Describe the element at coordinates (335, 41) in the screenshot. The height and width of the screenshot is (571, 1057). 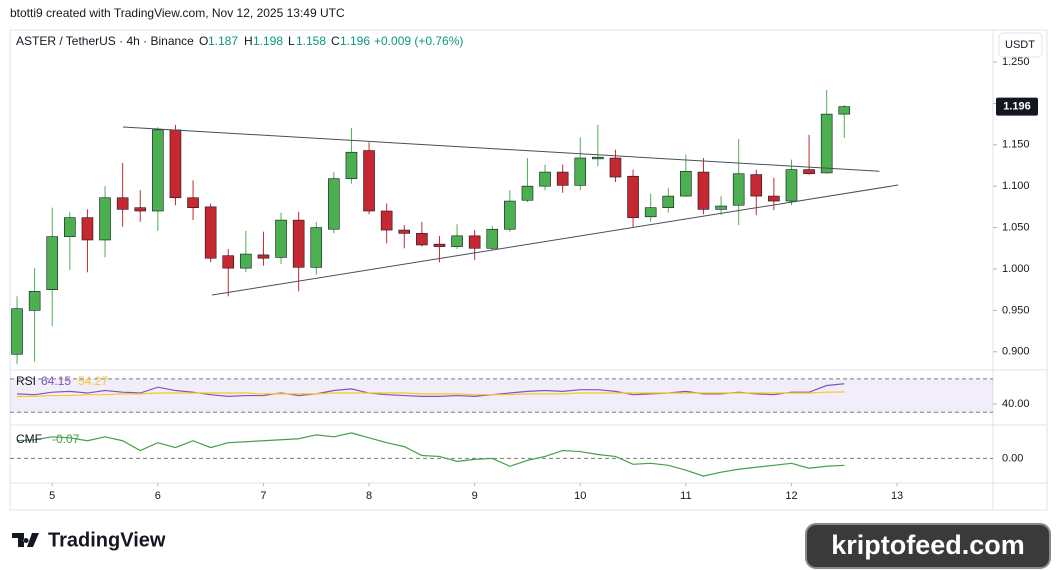
I see `ohlc-label: C` at that location.